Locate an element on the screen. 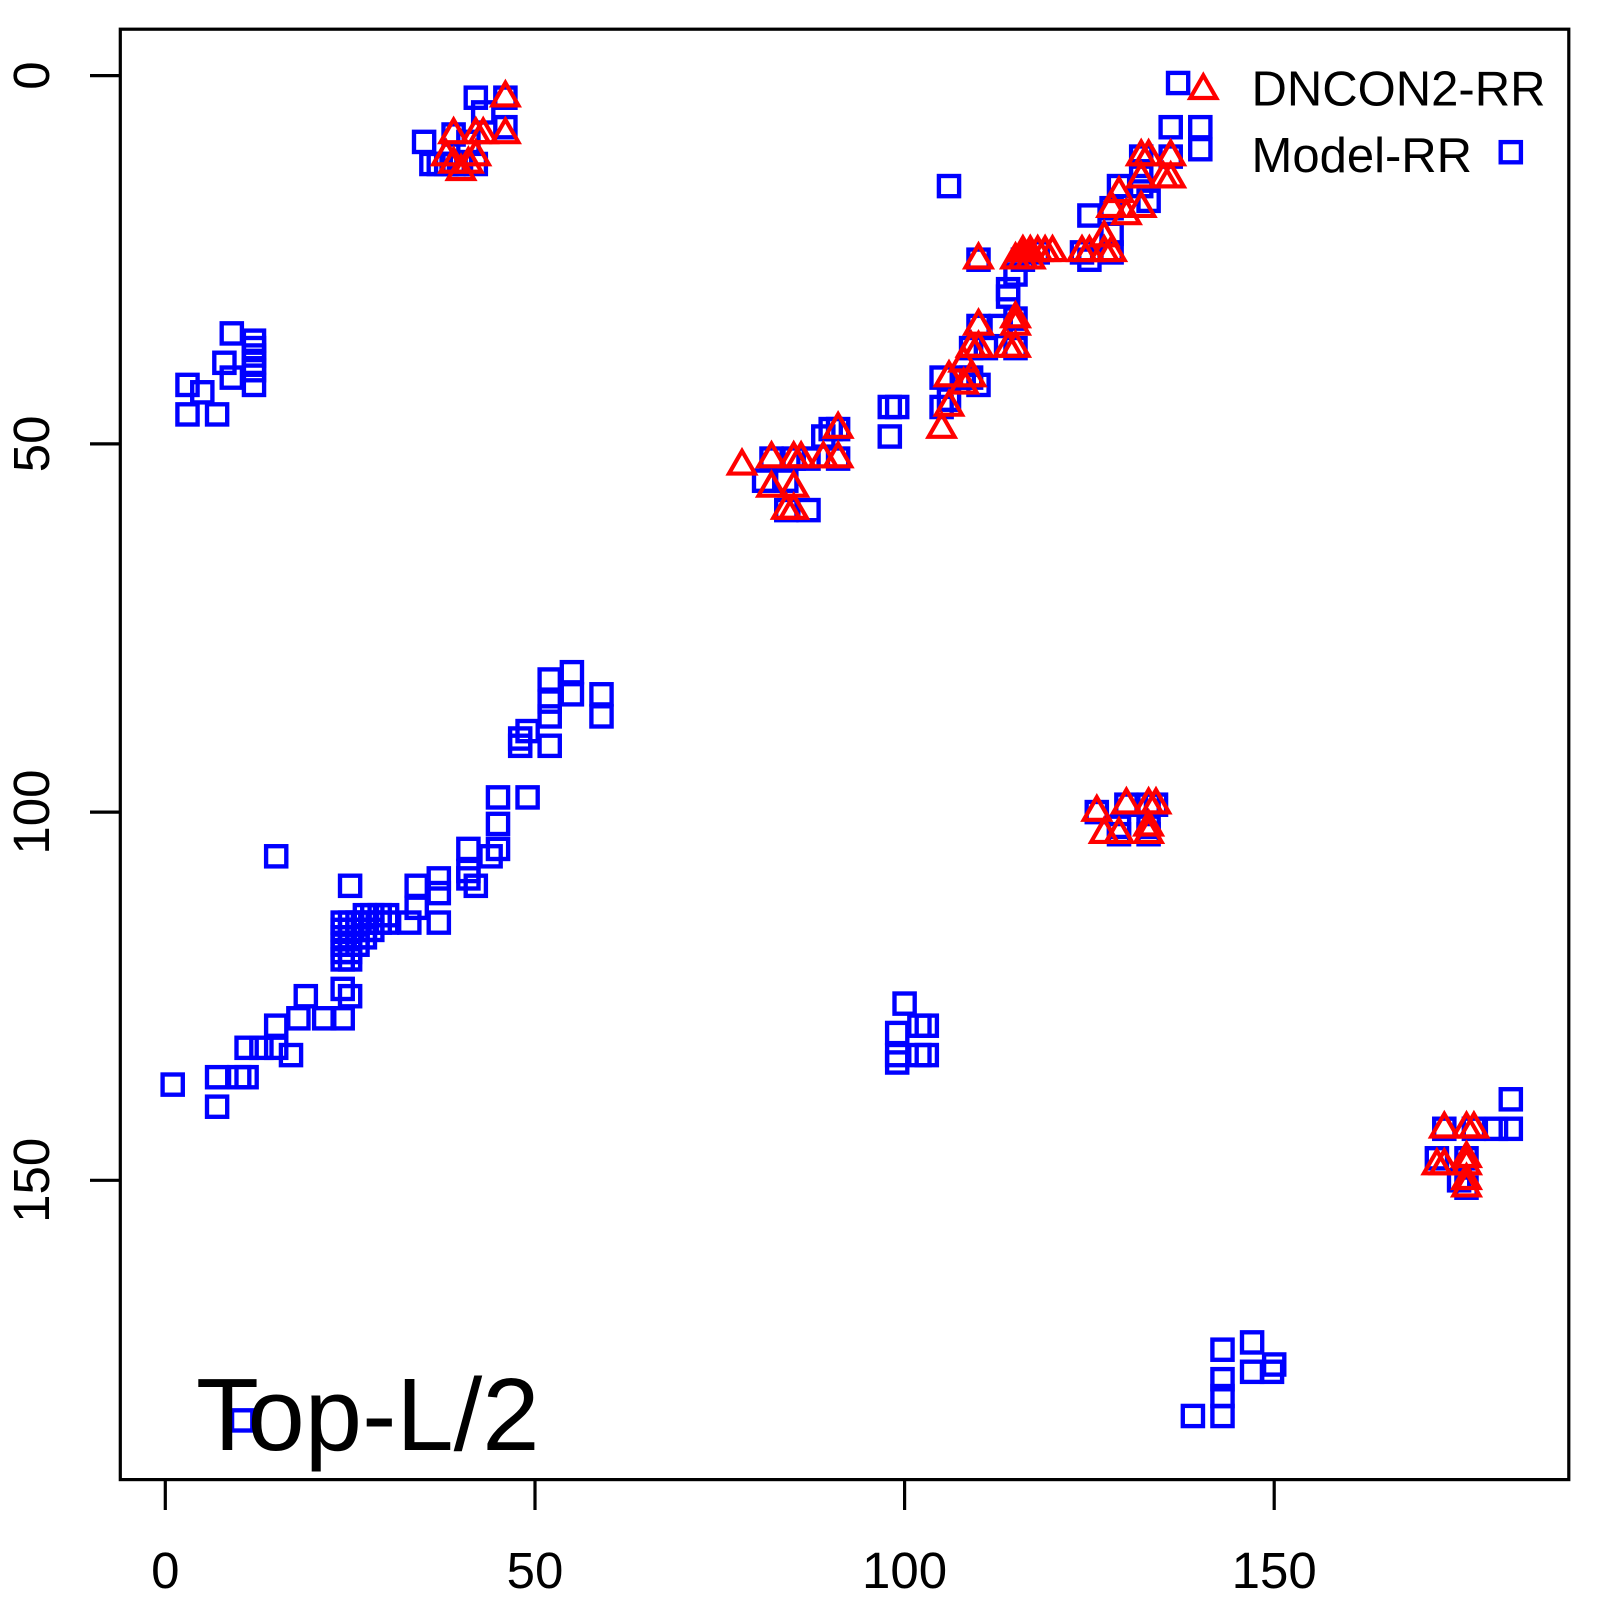  svg-text: Top-L/2 is located at coordinates (368, 1414).